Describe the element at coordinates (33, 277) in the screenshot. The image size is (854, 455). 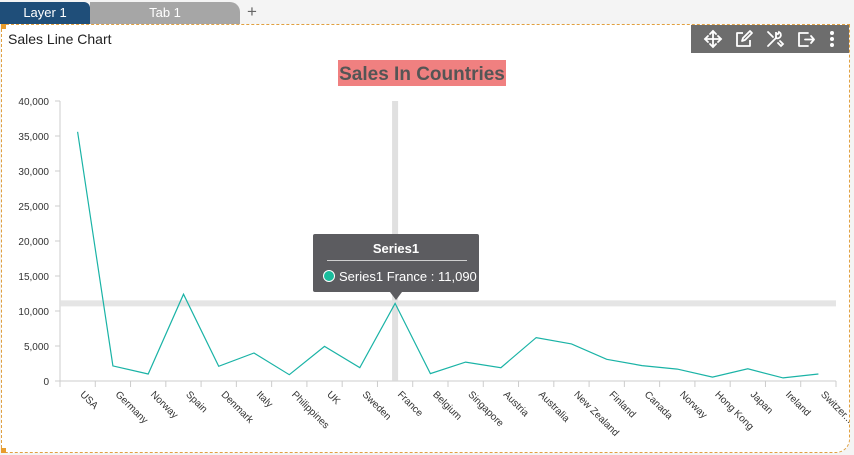
I see `y-tick-label: 15,000` at that location.